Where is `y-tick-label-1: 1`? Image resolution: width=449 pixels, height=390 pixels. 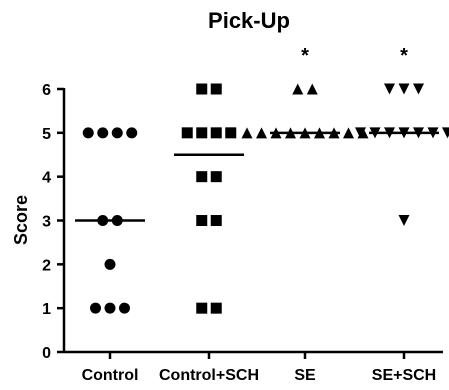 y-tick-label-1: 1 is located at coordinates (46, 309).